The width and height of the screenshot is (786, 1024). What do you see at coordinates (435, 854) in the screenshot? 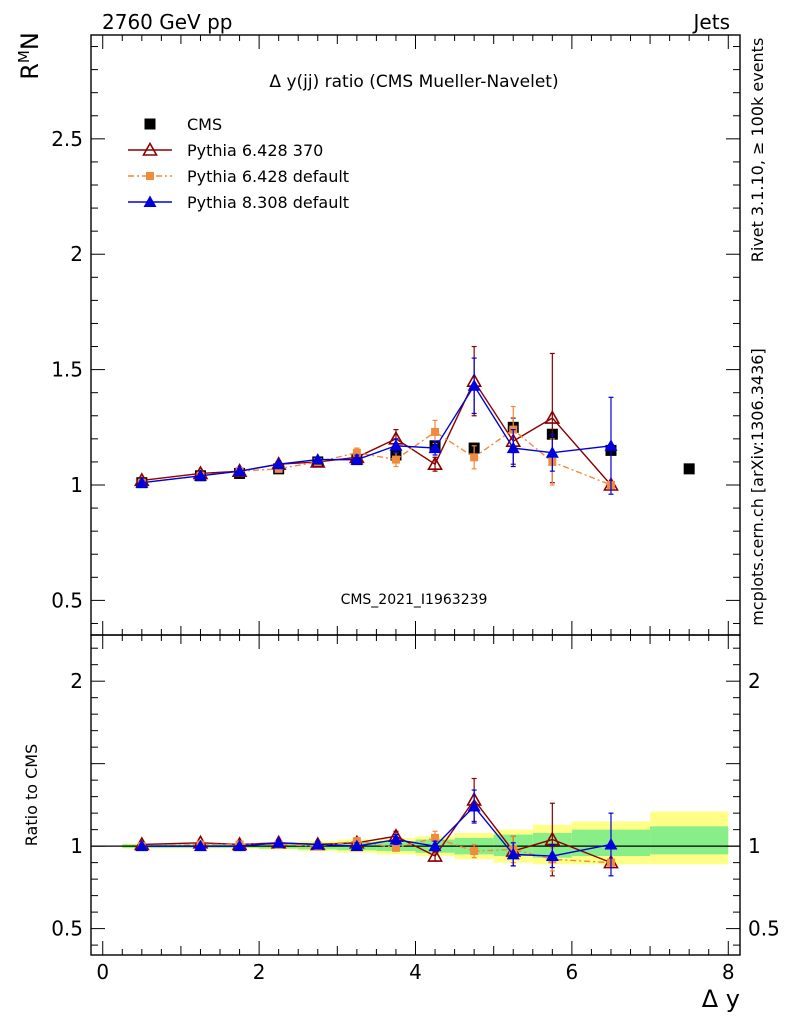
I see `ratio-pythia-6-428-370-point` at bounding box center [435, 854].